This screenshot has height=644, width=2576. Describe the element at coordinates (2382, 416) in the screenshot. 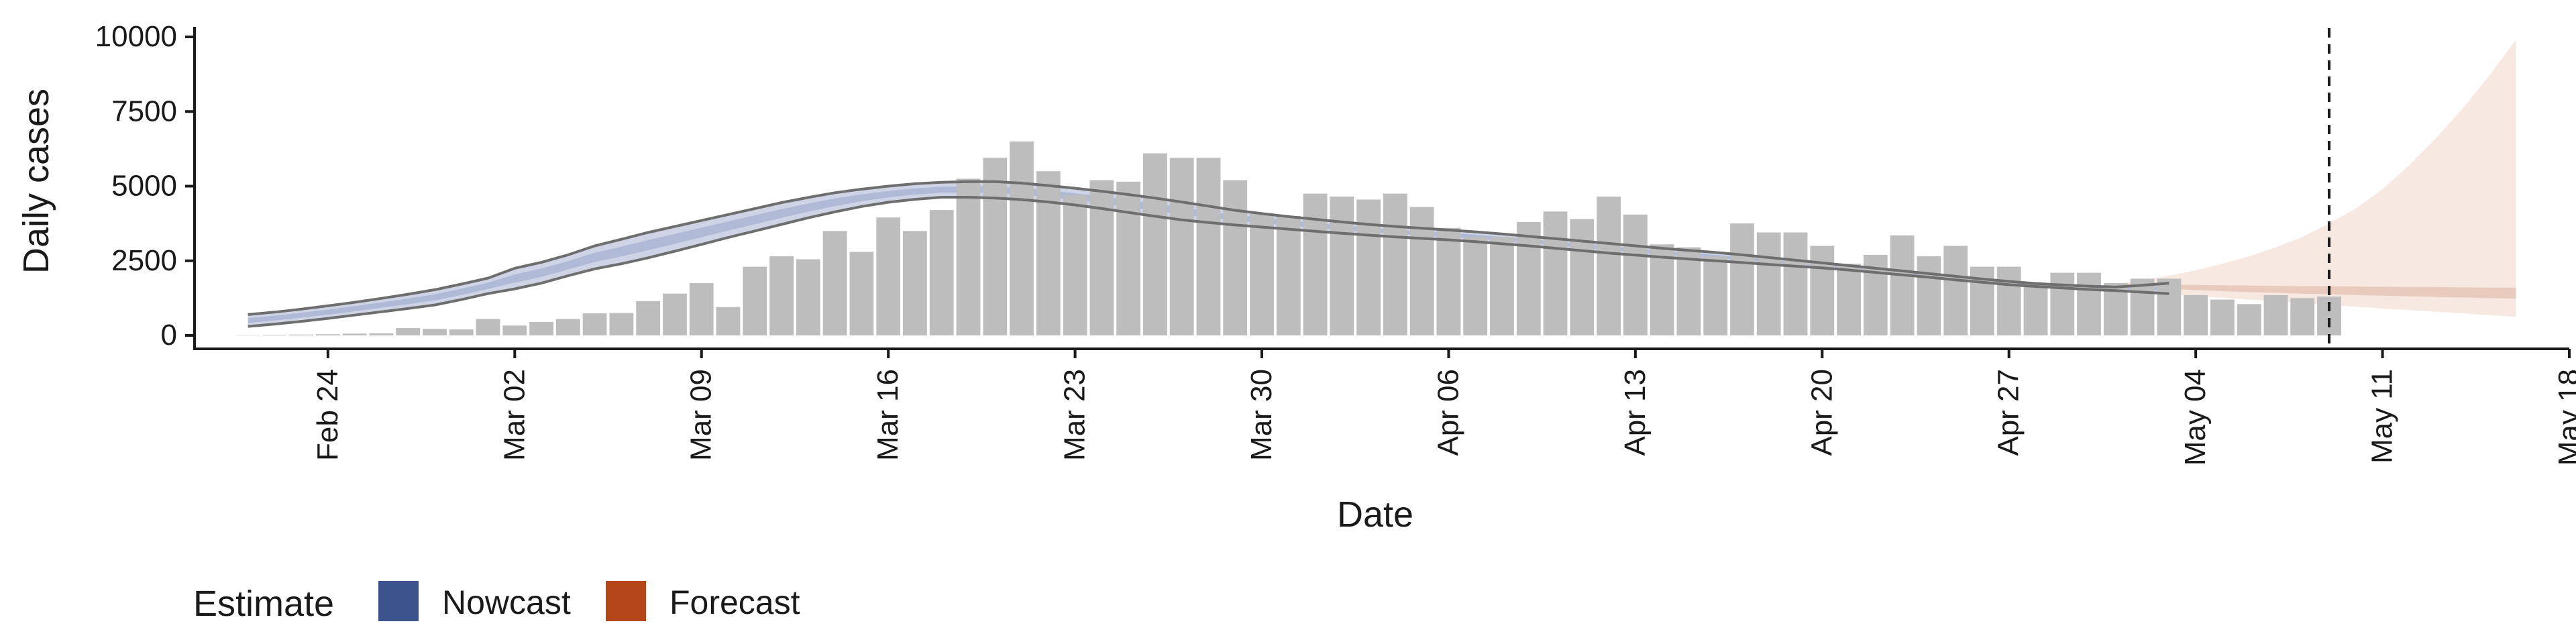

I see `x-tick-label: May 11` at that location.